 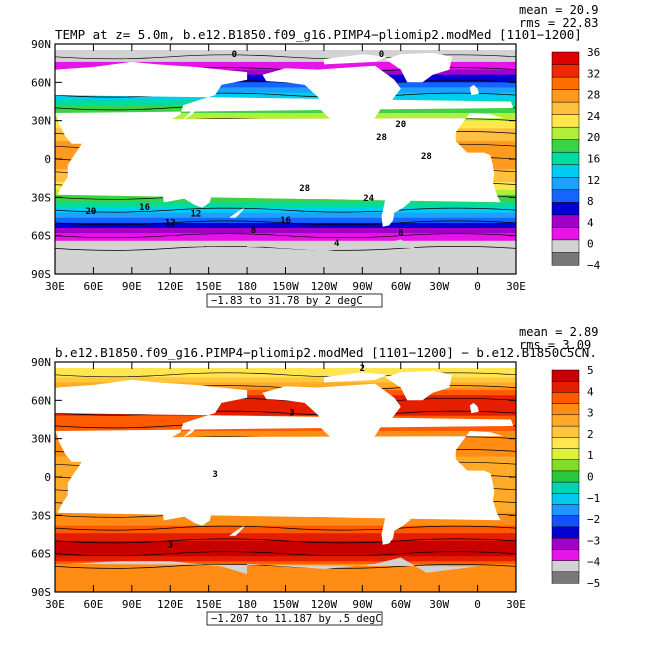 I want to click on land-greenland, so click(x=418, y=385).